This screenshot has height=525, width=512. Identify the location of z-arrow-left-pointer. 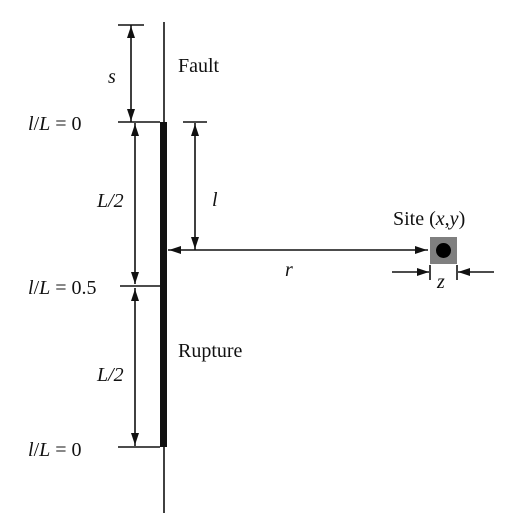
(423, 272).